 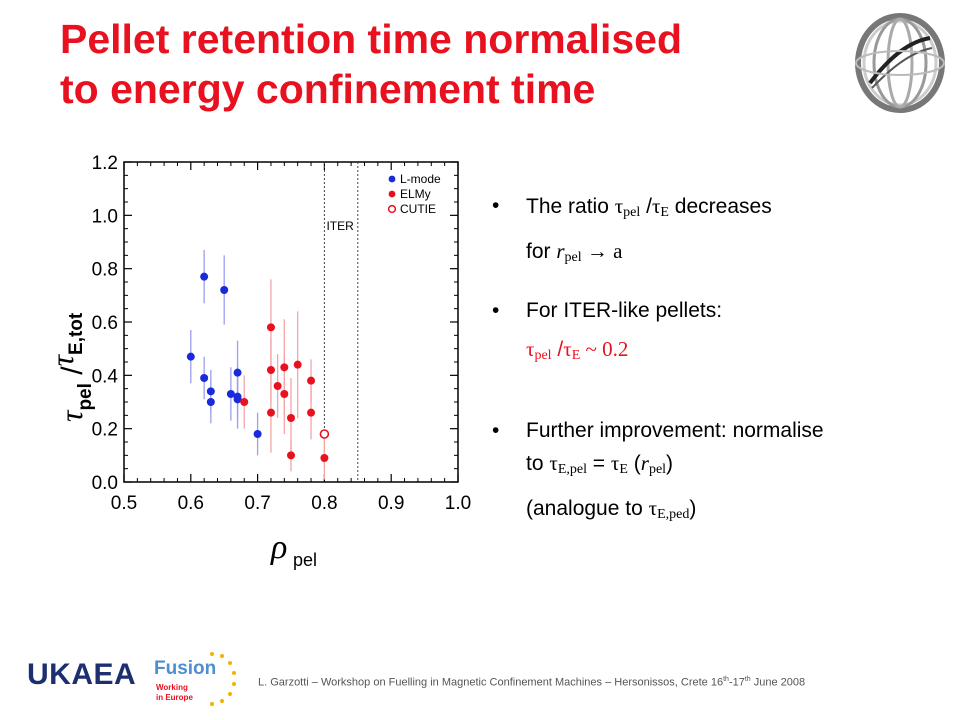 I want to click on fusion-tag-2: in Europe, so click(x=174, y=697).